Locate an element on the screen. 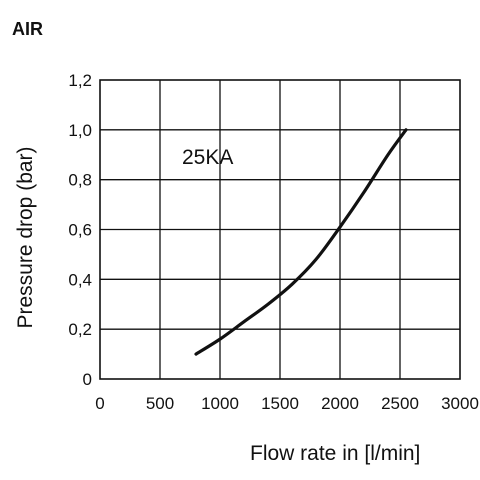  y-tick-label: 1,2 is located at coordinates (80, 80).